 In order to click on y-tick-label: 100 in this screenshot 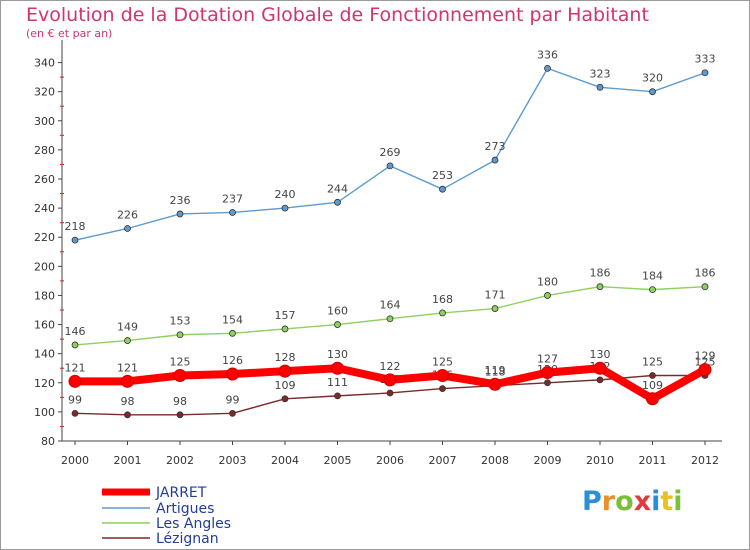, I will do `click(44, 412)`.